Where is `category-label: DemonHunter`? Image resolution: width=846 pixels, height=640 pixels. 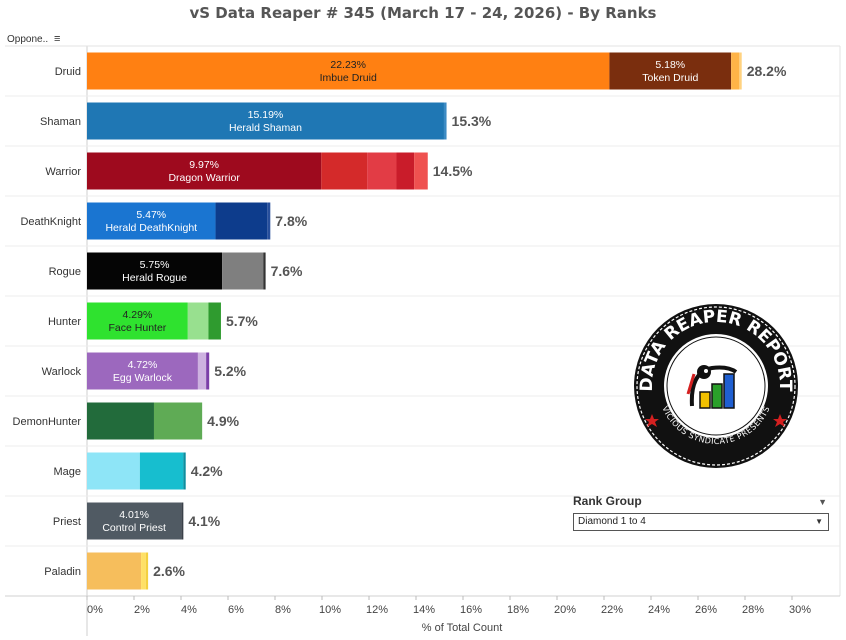
category-label: DemonHunter is located at coordinates (47, 422).